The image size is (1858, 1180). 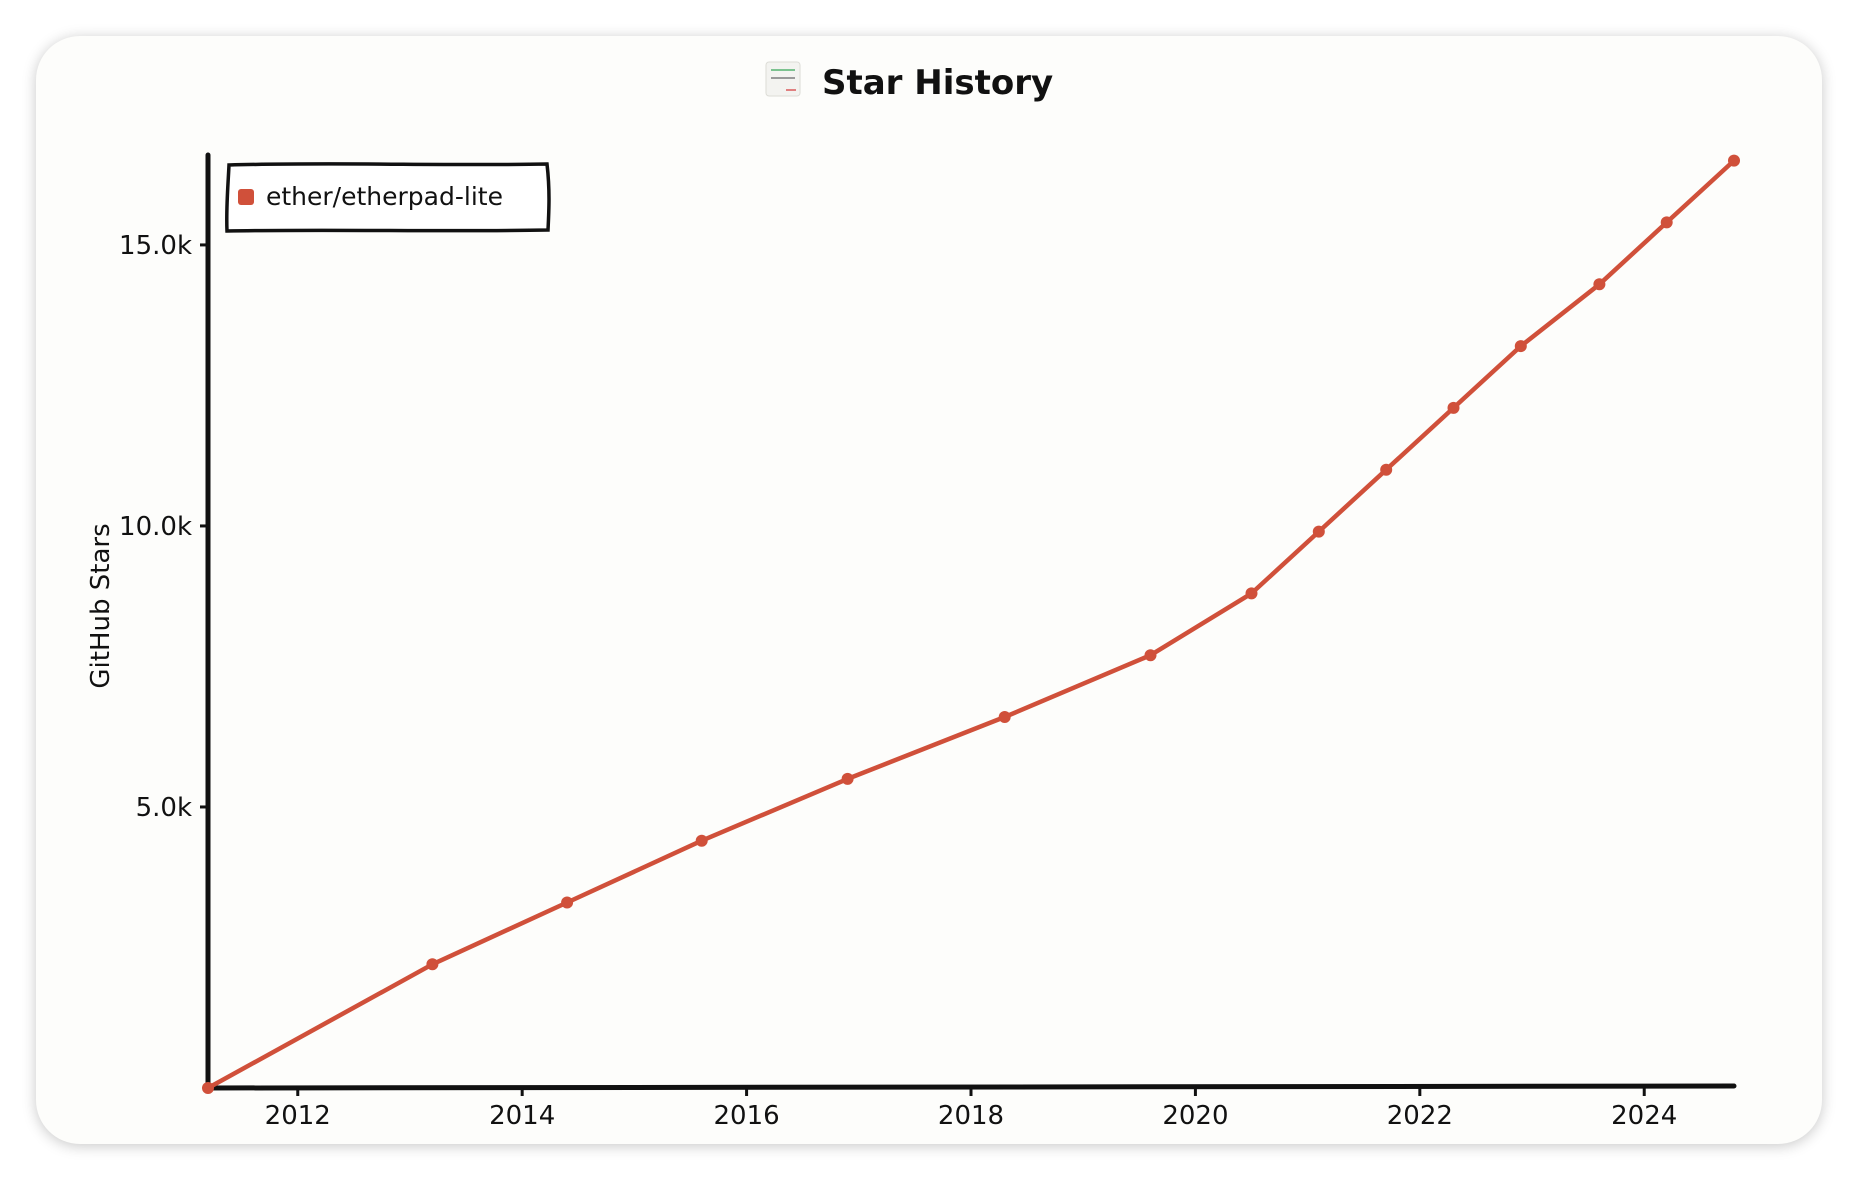 I want to click on x-tick-label: 2018, so click(x=971, y=1116).